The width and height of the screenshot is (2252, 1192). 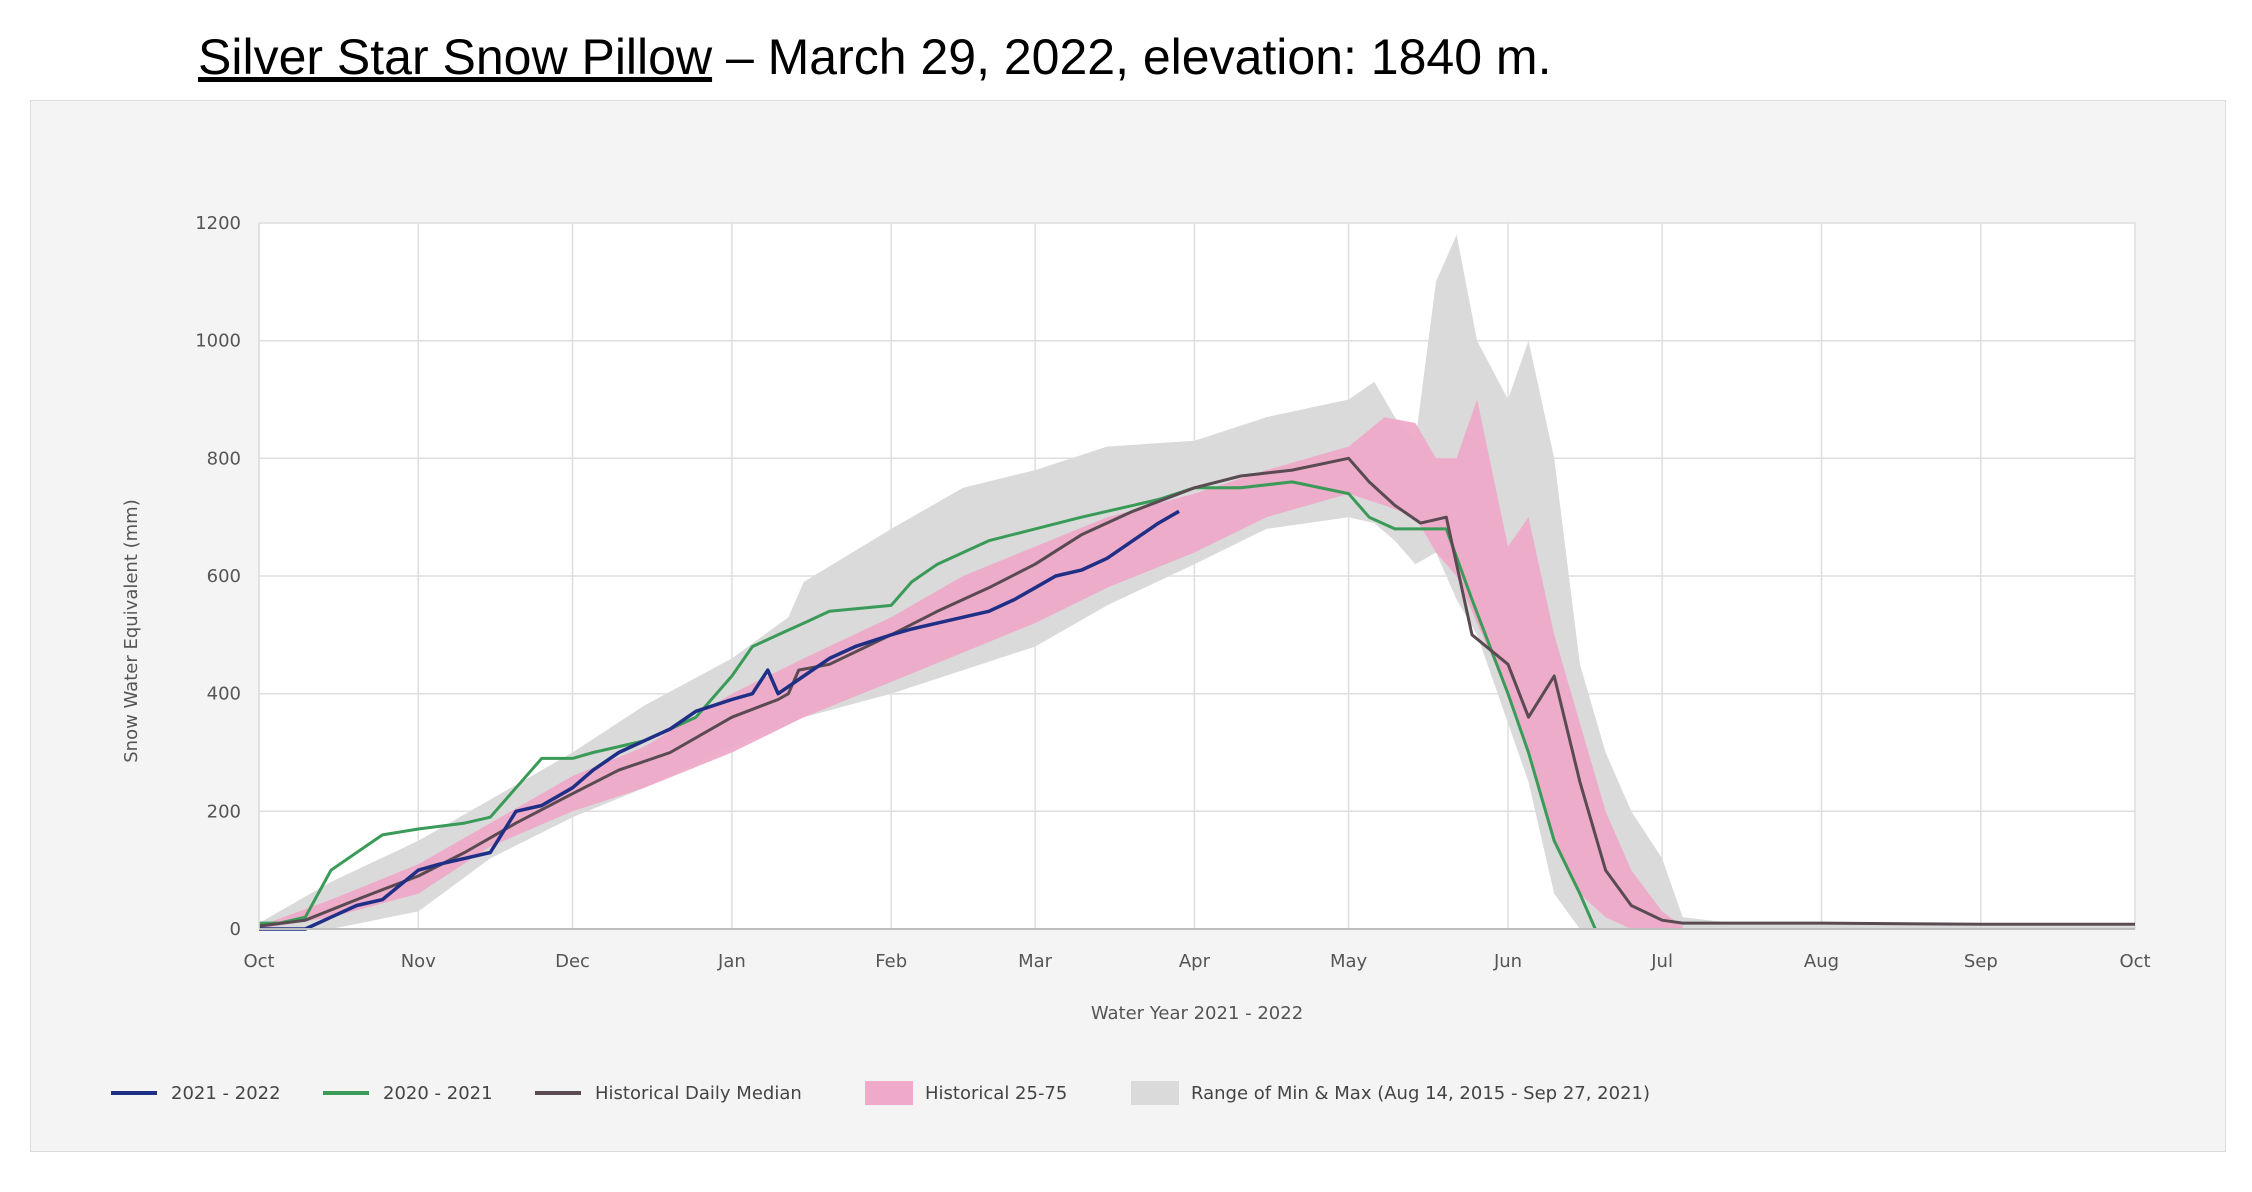 What do you see at coordinates (218, 341) in the screenshot?
I see `y-tick-label: 1000` at bounding box center [218, 341].